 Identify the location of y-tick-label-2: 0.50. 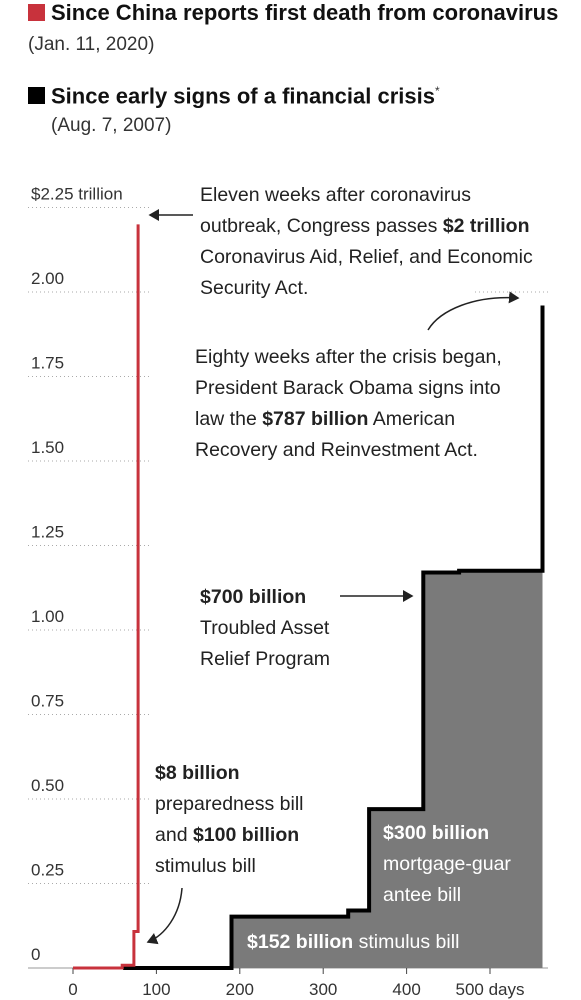
(47, 785).